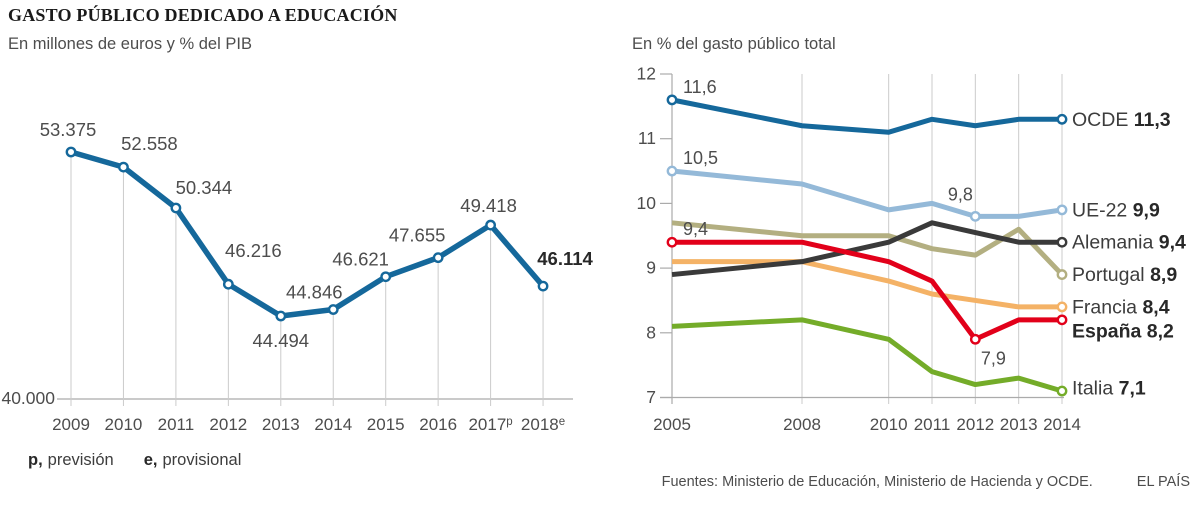 This screenshot has width=1200, height=520. Describe the element at coordinates (68, 129) in the screenshot. I see `value-label: 53.375` at that location.